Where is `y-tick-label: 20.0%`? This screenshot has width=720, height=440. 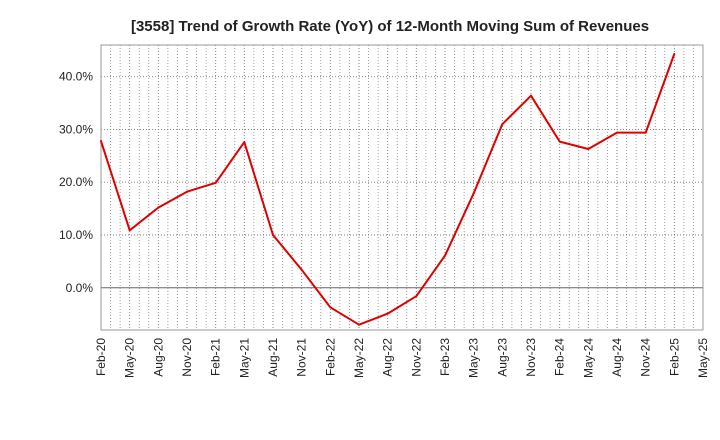
y-tick-label: 20.0% is located at coordinates (76, 182).